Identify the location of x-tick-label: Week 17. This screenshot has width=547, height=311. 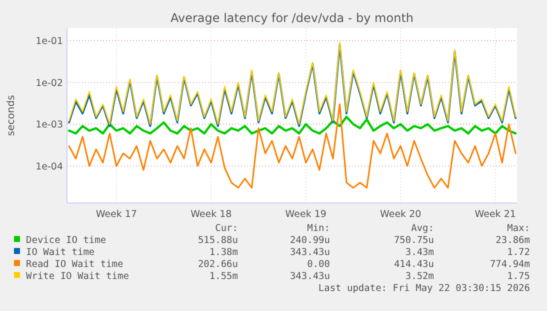
(116, 214).